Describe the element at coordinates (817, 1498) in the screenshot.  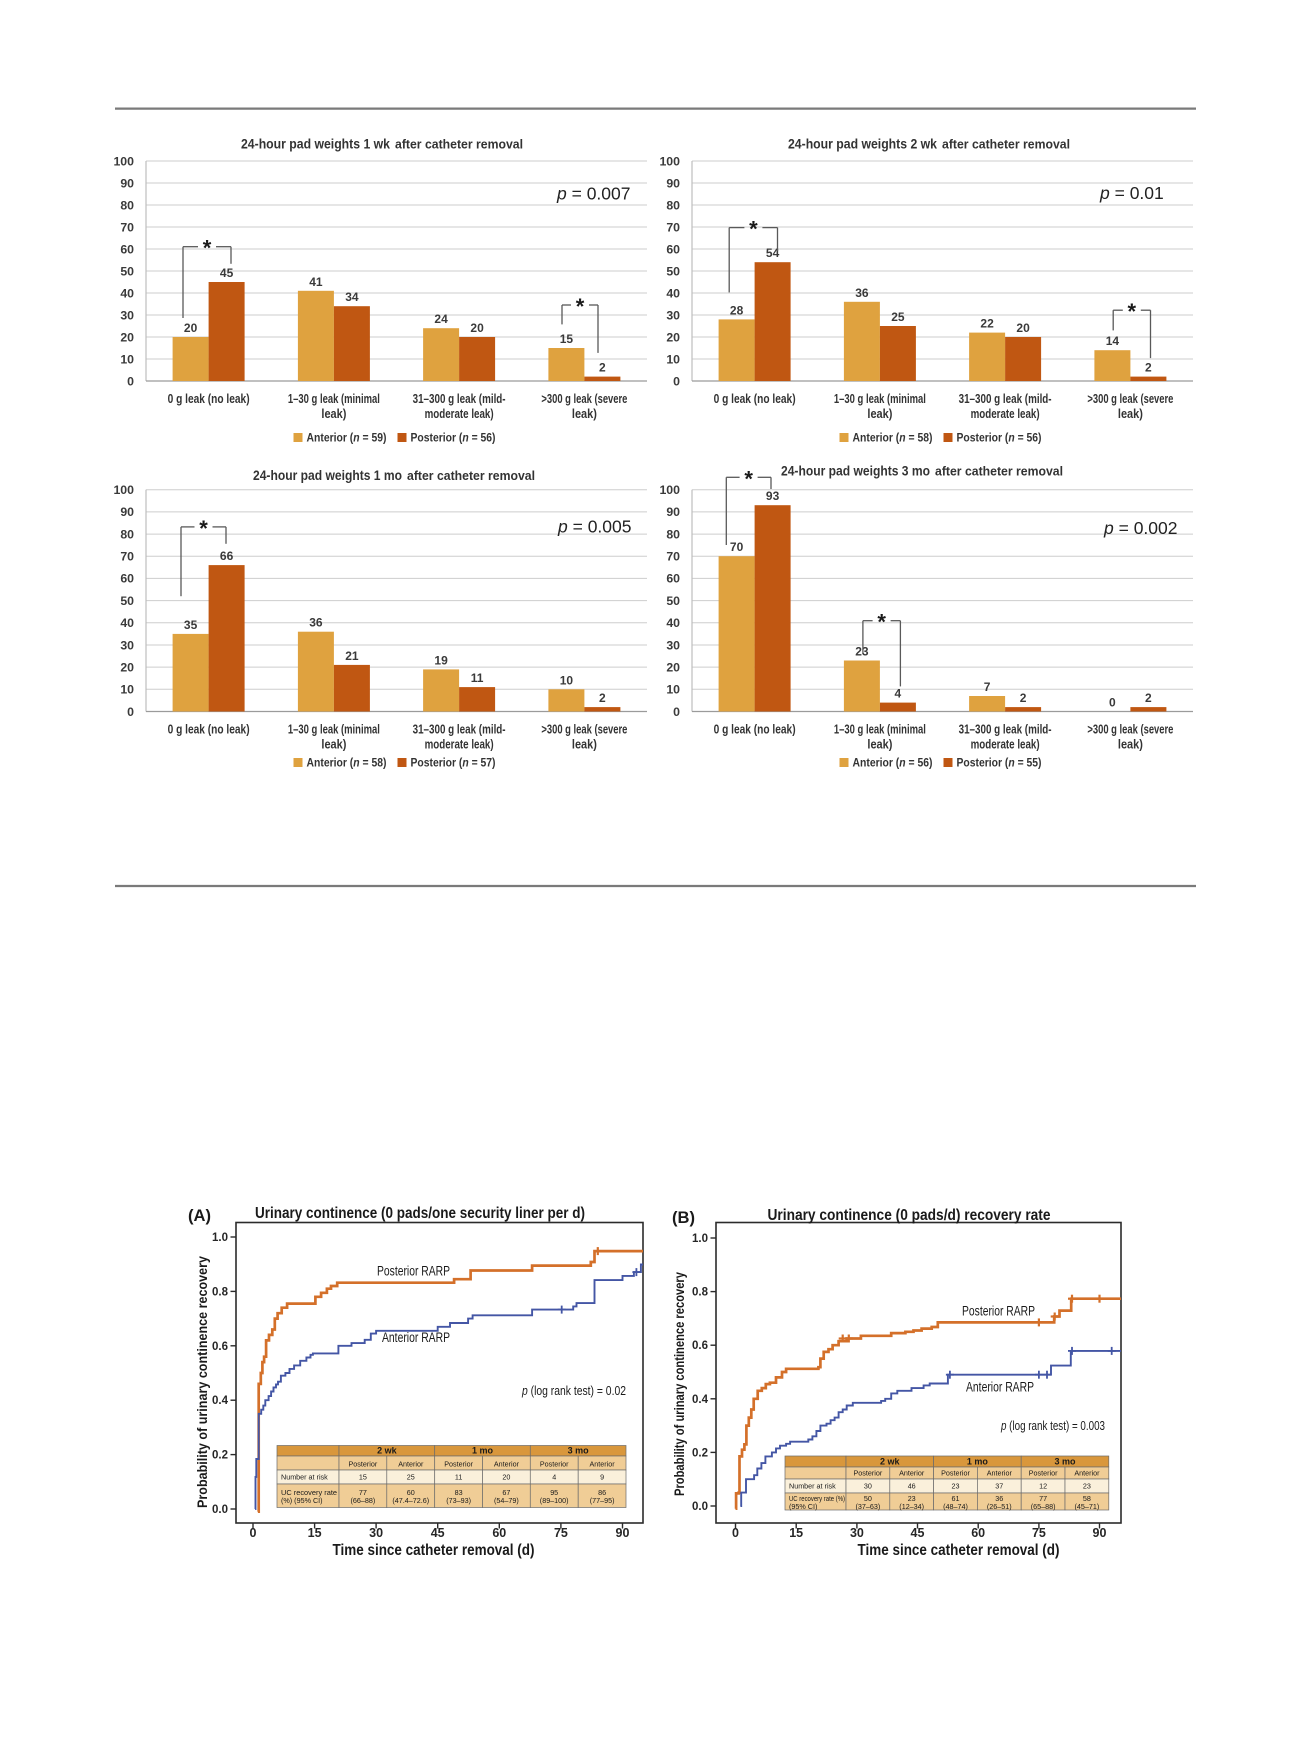
I see `svg-text: UC recovery rate (%)` at that location.